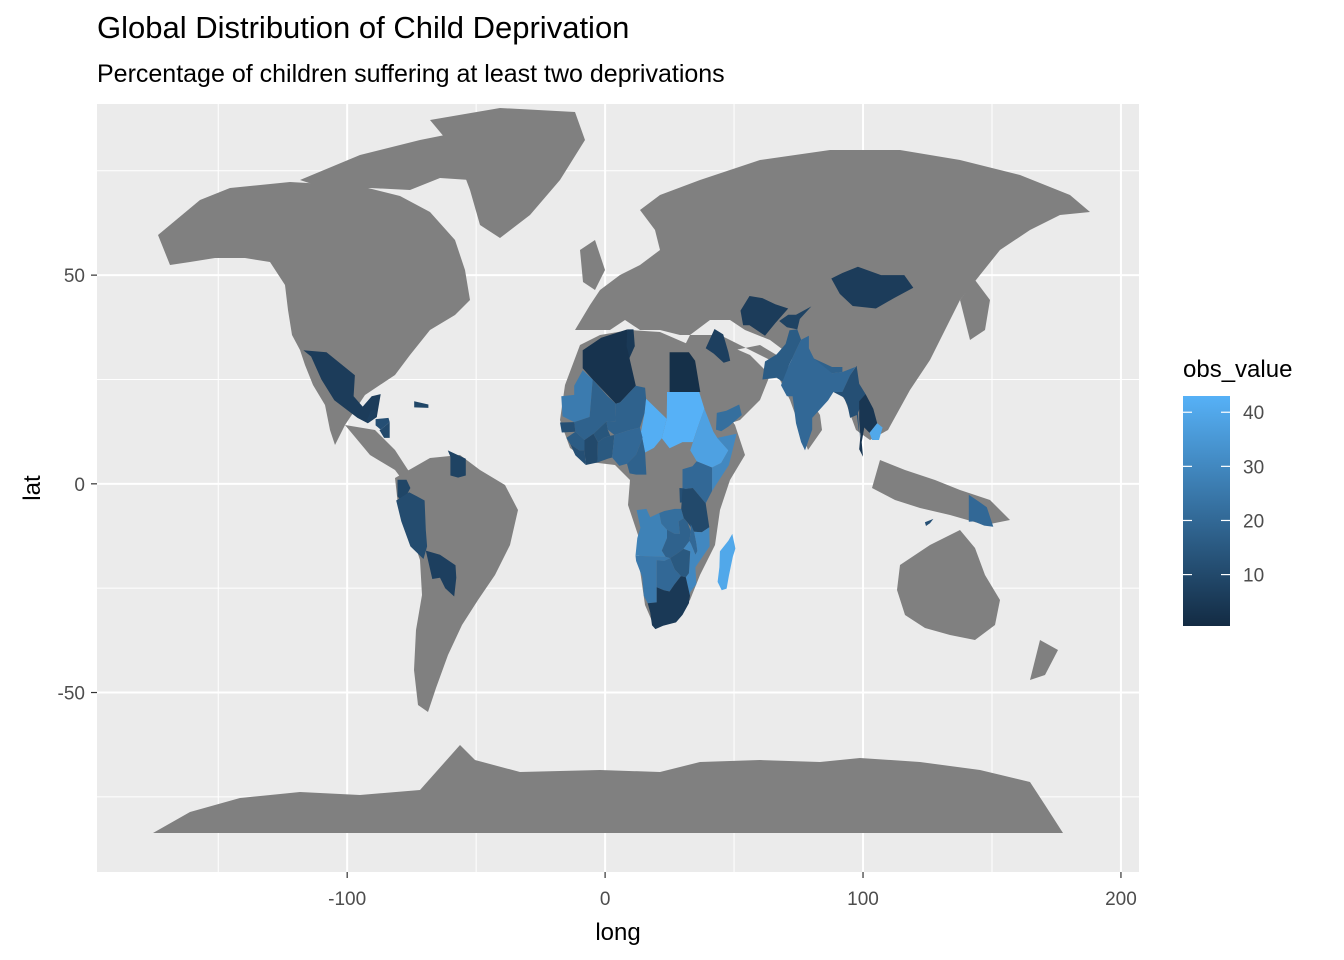 Image resolution: width=1344 pixels, height=960 pixels. What do you see at coordinates (696, 561) in the screenshot?
I see `region-mozambique: Mozambique` at bounding box center [696, 561].